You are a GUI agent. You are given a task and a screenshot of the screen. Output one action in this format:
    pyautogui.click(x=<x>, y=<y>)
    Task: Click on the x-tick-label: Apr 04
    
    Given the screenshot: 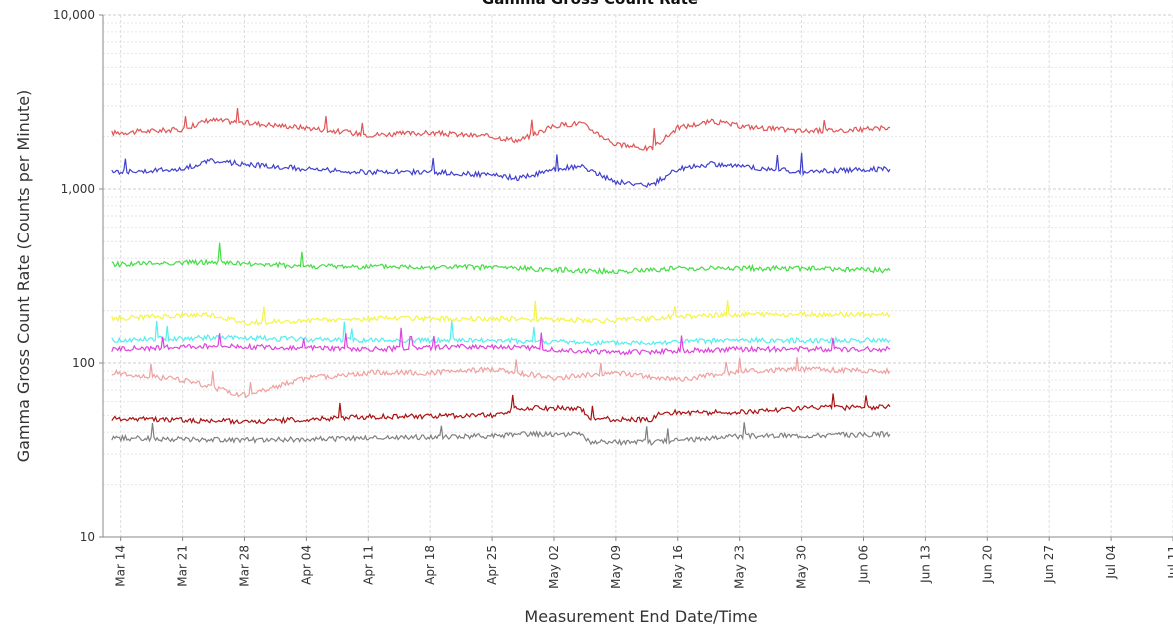 What is the action you would take?
    pyautogui.click(x=306, y=565)
    